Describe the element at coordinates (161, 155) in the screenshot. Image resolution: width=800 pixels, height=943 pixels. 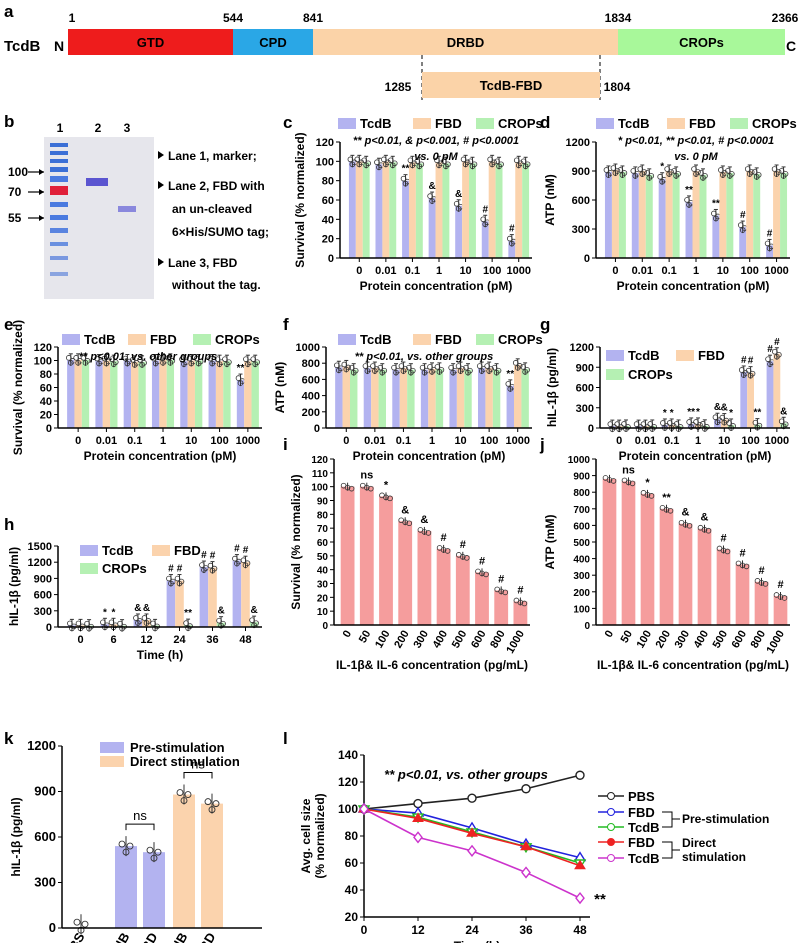
I see `bullet-icon` at that location.